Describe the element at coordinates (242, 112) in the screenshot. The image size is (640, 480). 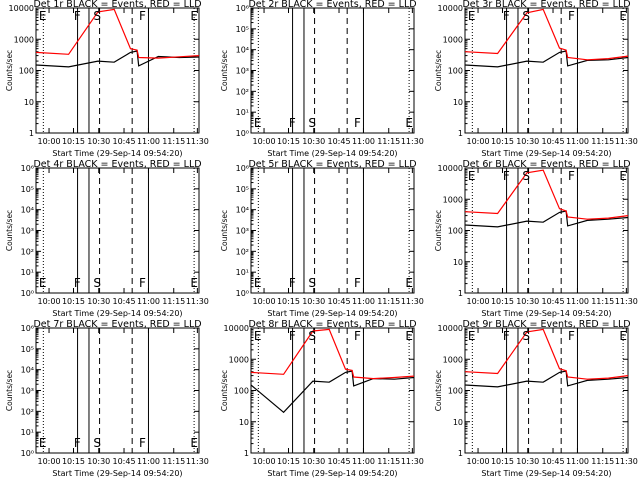
I see `det2-ytick-label: 10¹` at that location.